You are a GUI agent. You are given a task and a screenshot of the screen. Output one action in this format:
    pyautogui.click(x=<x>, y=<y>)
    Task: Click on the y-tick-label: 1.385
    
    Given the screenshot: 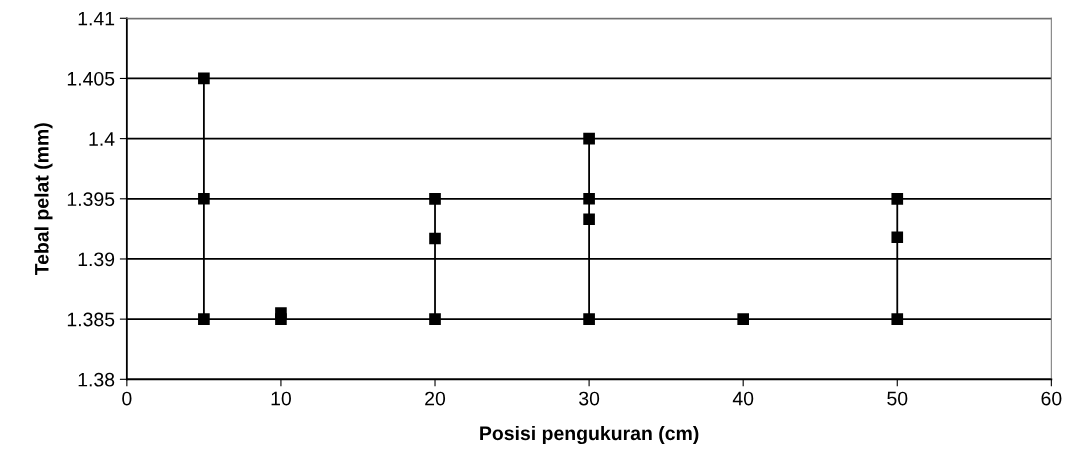 What is the action you would take?
    pyautogui.click(x=91, y=319)
    